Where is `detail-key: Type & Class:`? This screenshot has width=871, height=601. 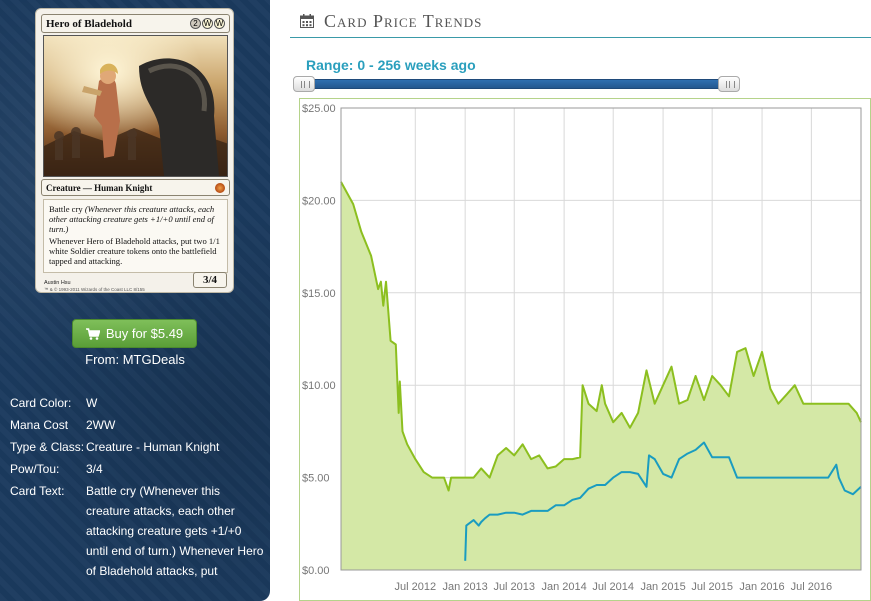
detail-key: Type & Class: is located at coordinates (47, 447).